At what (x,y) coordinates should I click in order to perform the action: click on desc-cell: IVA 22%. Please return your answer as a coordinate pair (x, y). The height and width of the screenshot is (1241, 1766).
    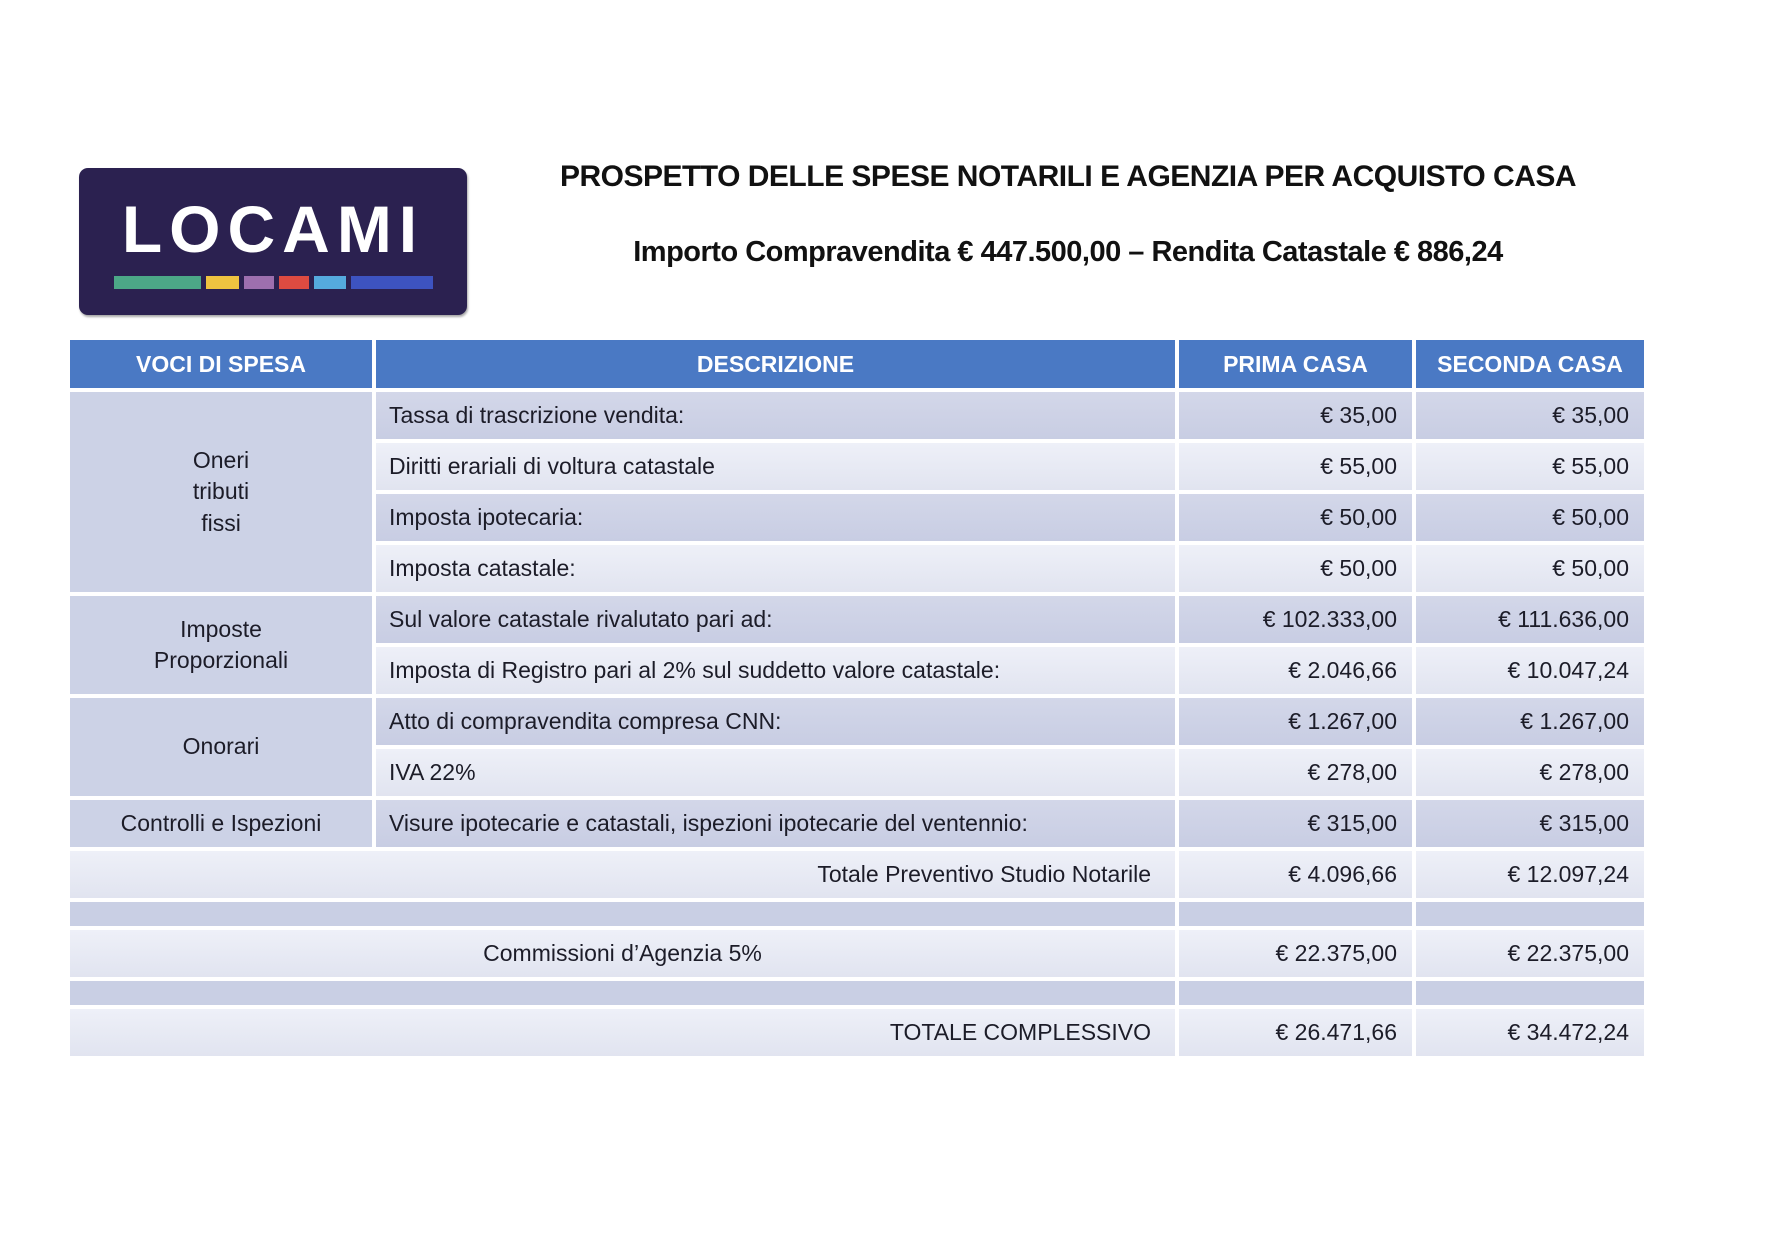
    Looking at the image, I should click on (775, 772).